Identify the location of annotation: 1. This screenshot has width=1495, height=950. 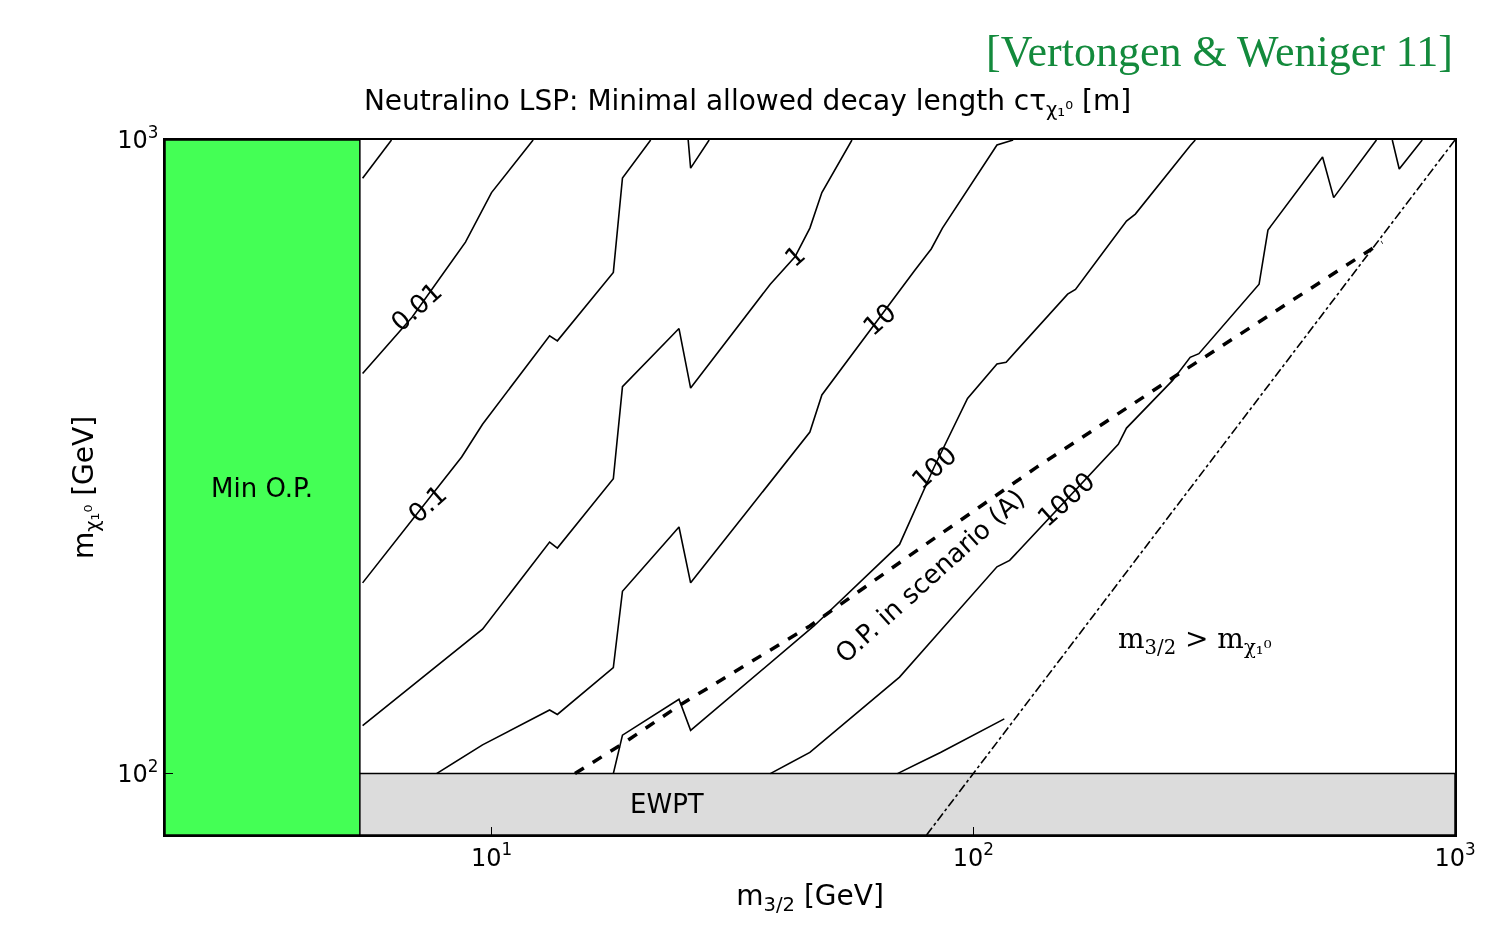
(795, 256).